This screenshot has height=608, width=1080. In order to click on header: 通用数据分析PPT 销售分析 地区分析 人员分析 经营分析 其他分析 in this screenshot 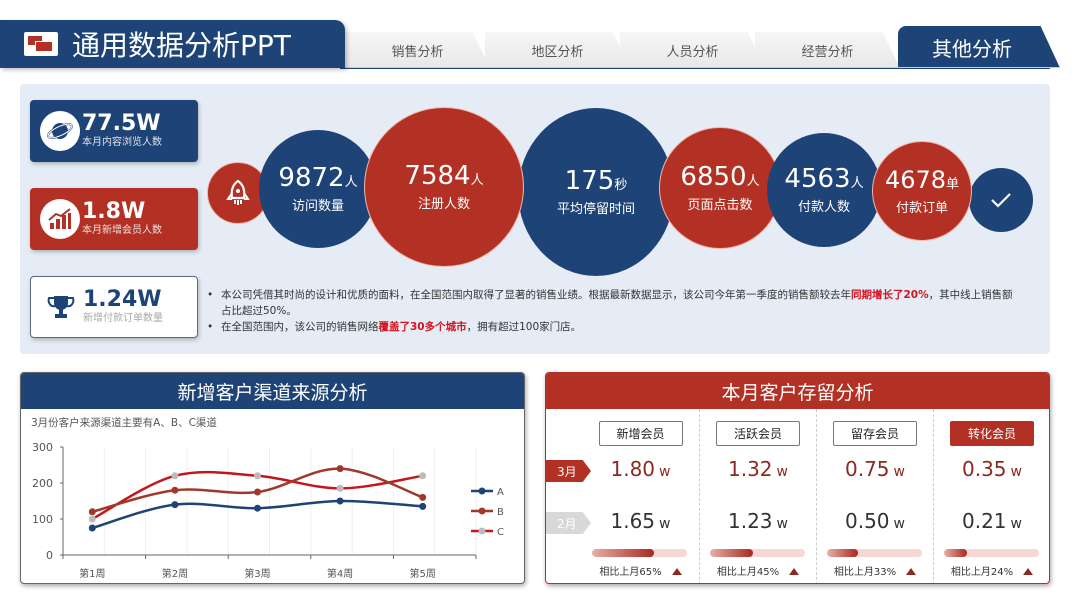, I will do `click(540, 44)`.